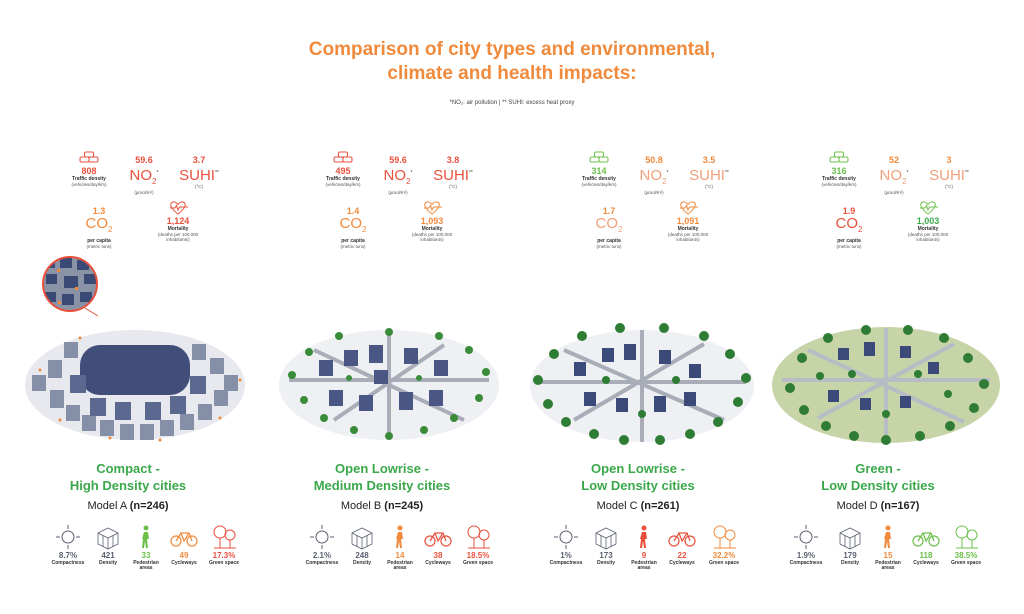  Describe the element at coordinates (599, 179) in the screenshot. I see `traffic-label: Traffic density` at that location.